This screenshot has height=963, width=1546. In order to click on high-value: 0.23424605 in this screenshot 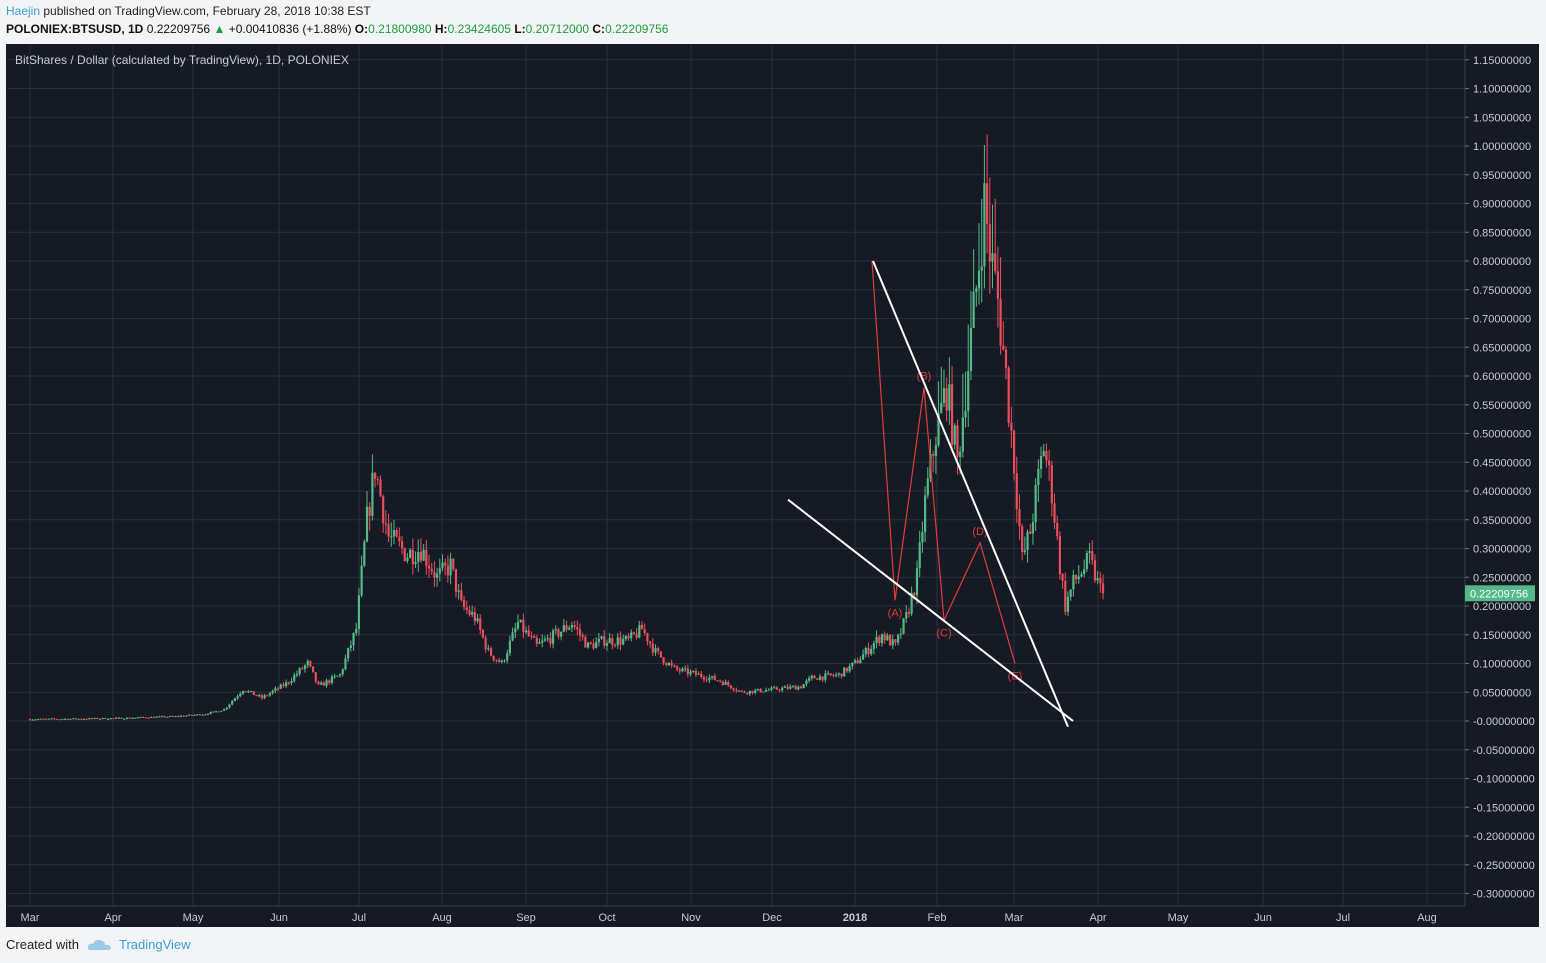, I will do `click(479, 29)`.